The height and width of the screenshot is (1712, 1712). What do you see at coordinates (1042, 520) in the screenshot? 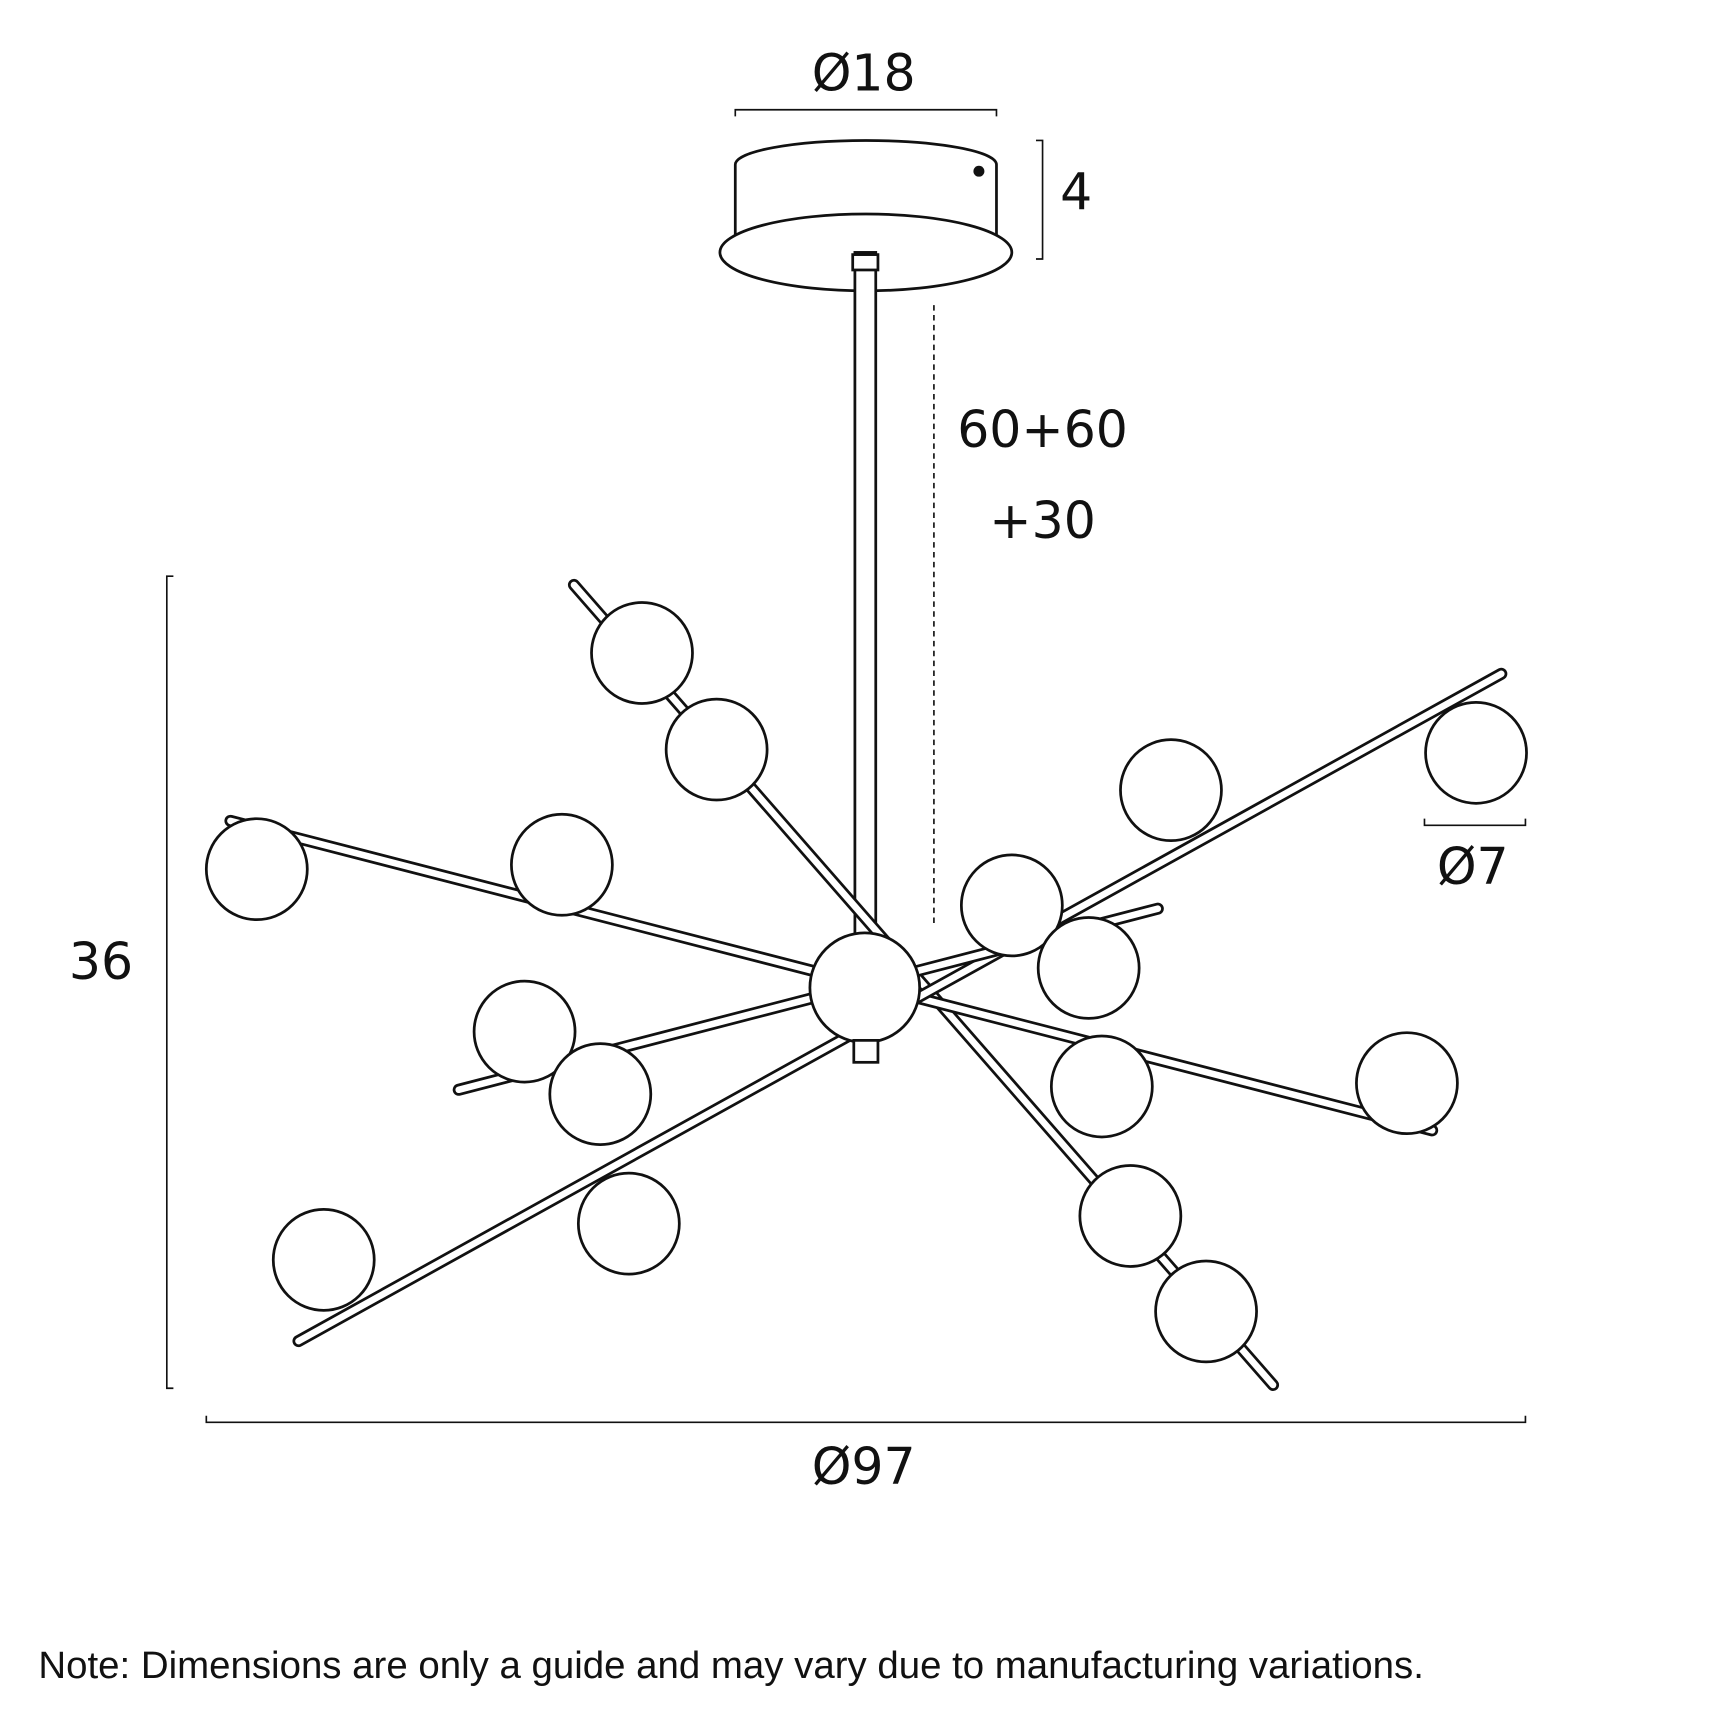
I see `rod-extra: +30` at bounding box center [1042, 520].